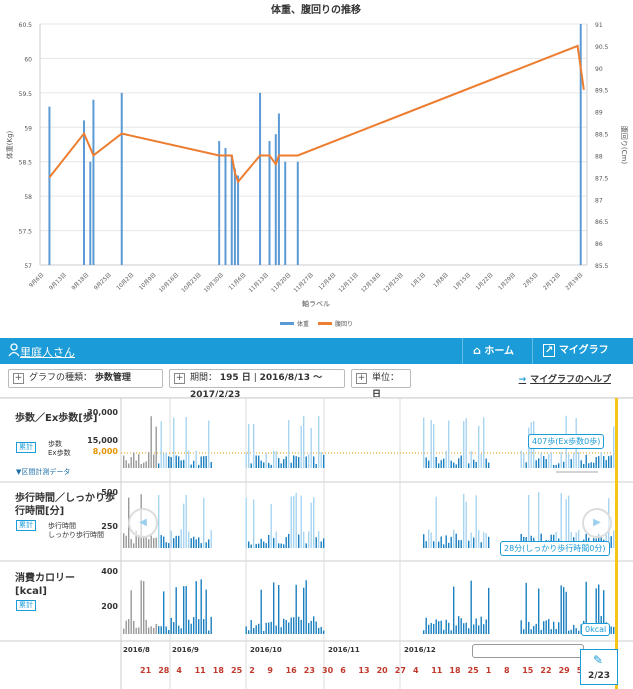  Describe the element at coordinates (577, 351) in the screenshot. I see `mygraph-button: ↗ マイグラフ` at that location.